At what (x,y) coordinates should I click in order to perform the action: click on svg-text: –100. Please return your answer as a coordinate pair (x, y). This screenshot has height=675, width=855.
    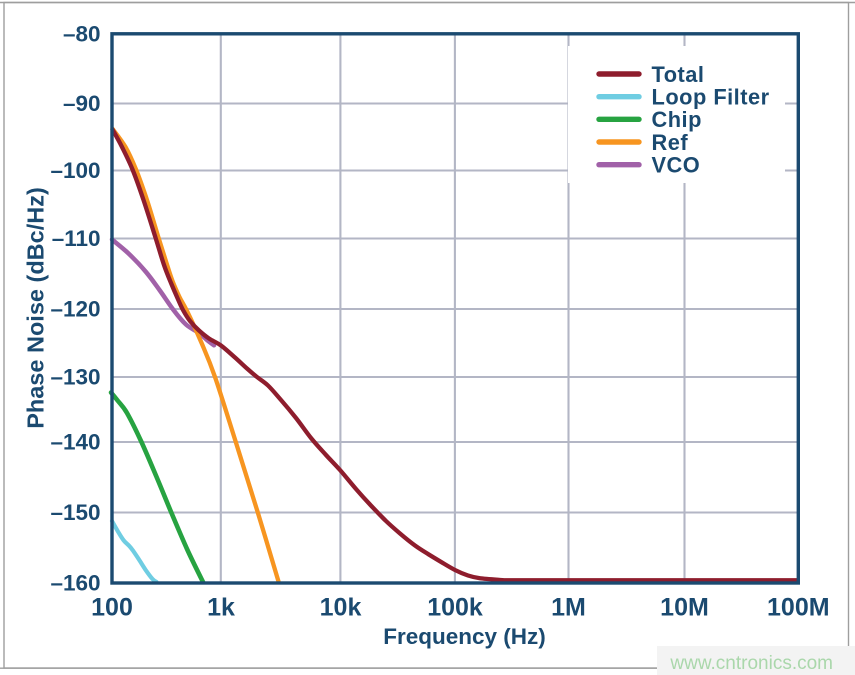
    Looking at the image, I should click on (75, 170).